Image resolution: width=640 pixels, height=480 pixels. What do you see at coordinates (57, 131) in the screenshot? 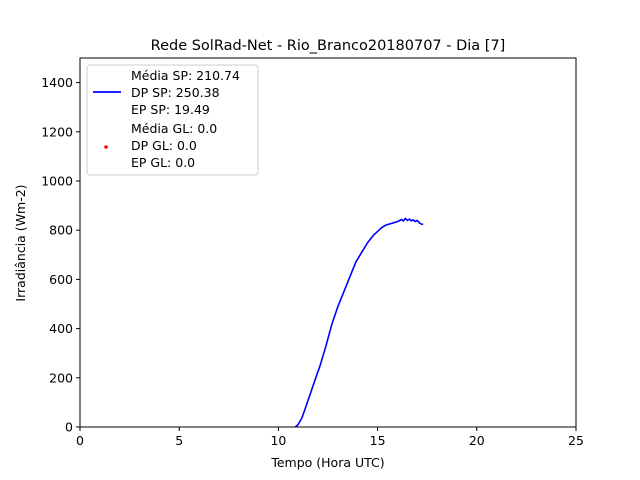
I see `y-tick-label: 1200` at bounding box center [57, 131].